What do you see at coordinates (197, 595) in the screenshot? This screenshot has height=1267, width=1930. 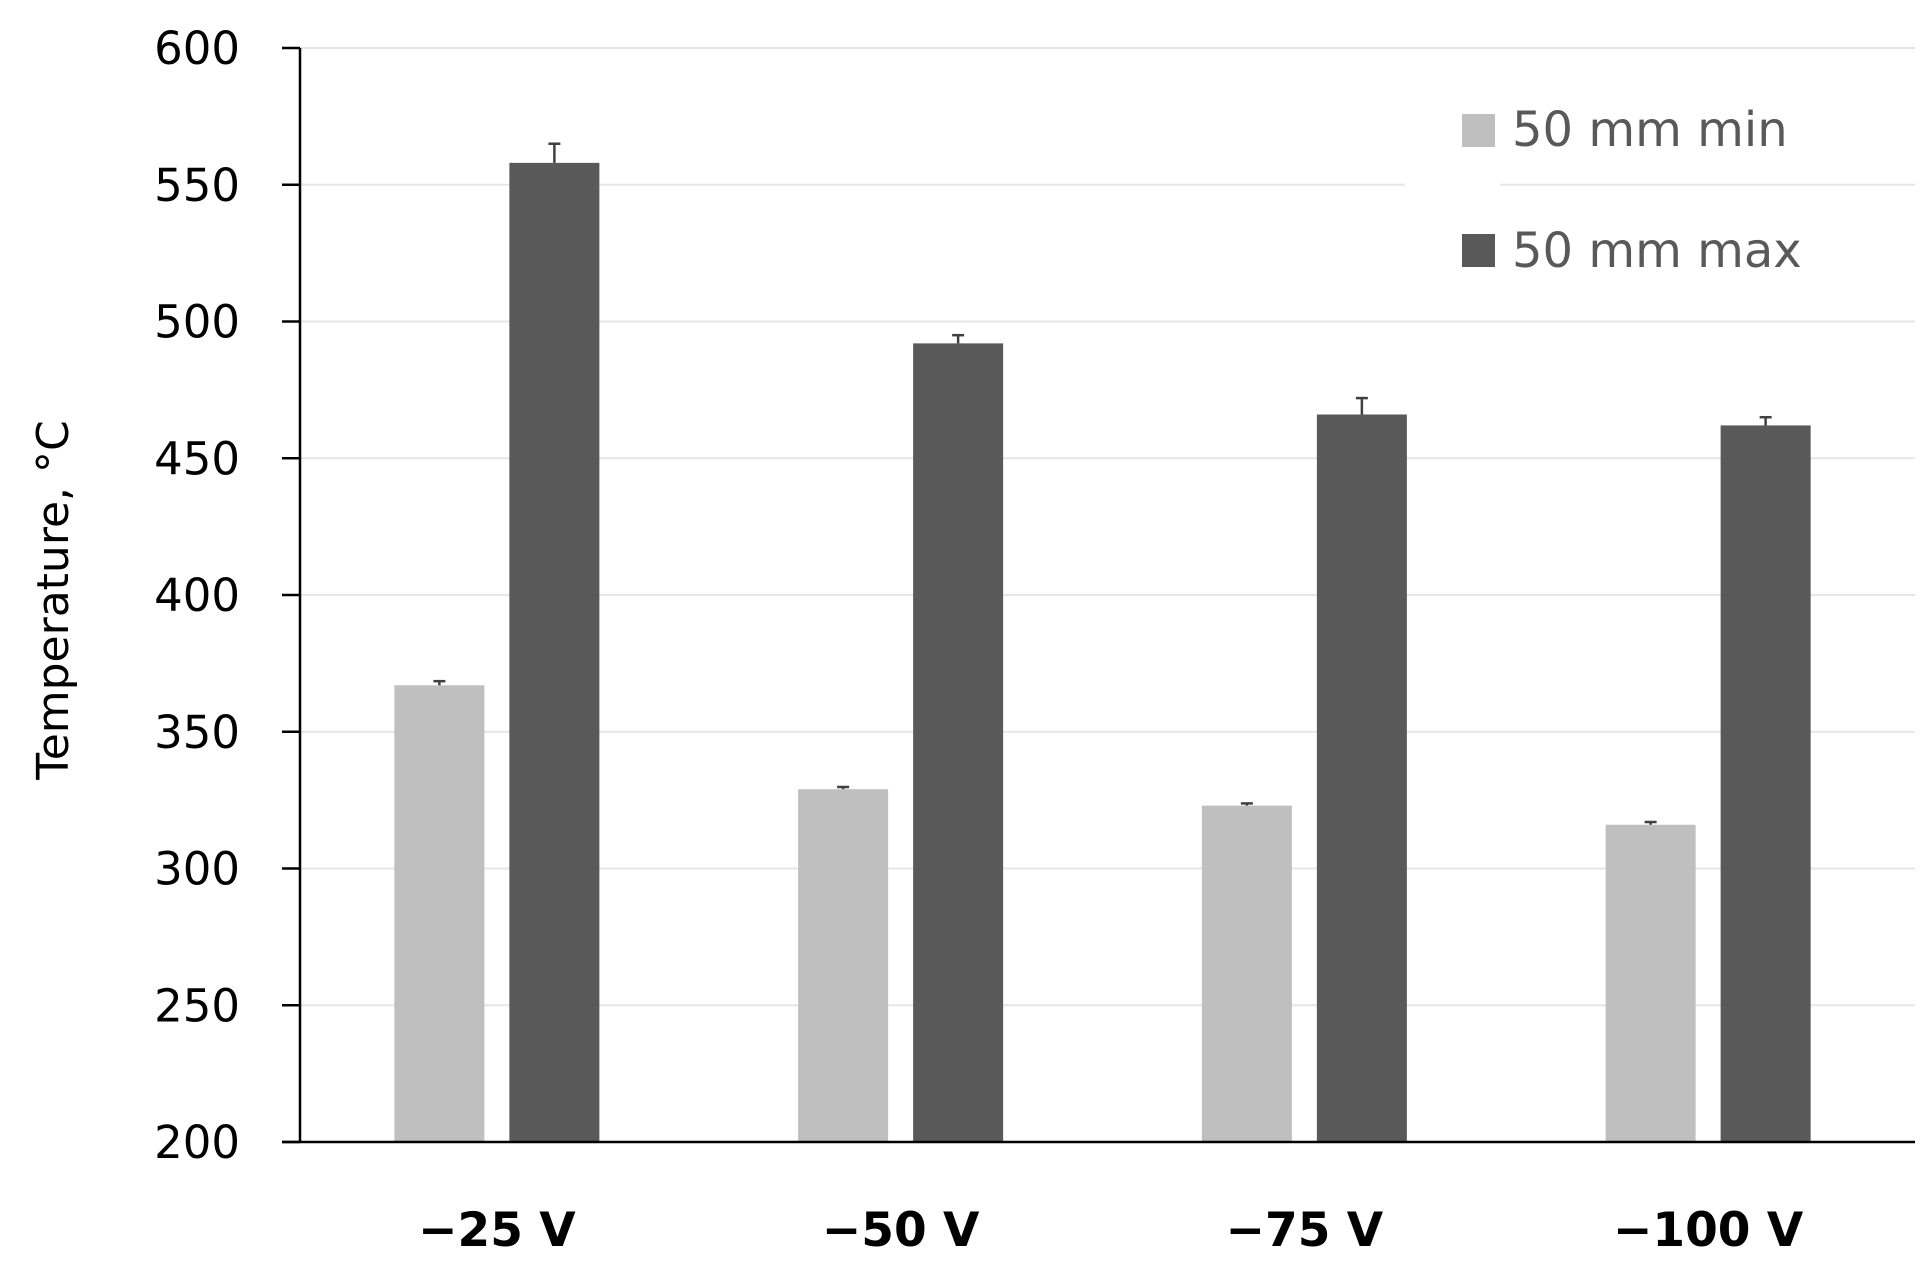 I see `y-tick-label: 400` at bounding box center [197, 595].